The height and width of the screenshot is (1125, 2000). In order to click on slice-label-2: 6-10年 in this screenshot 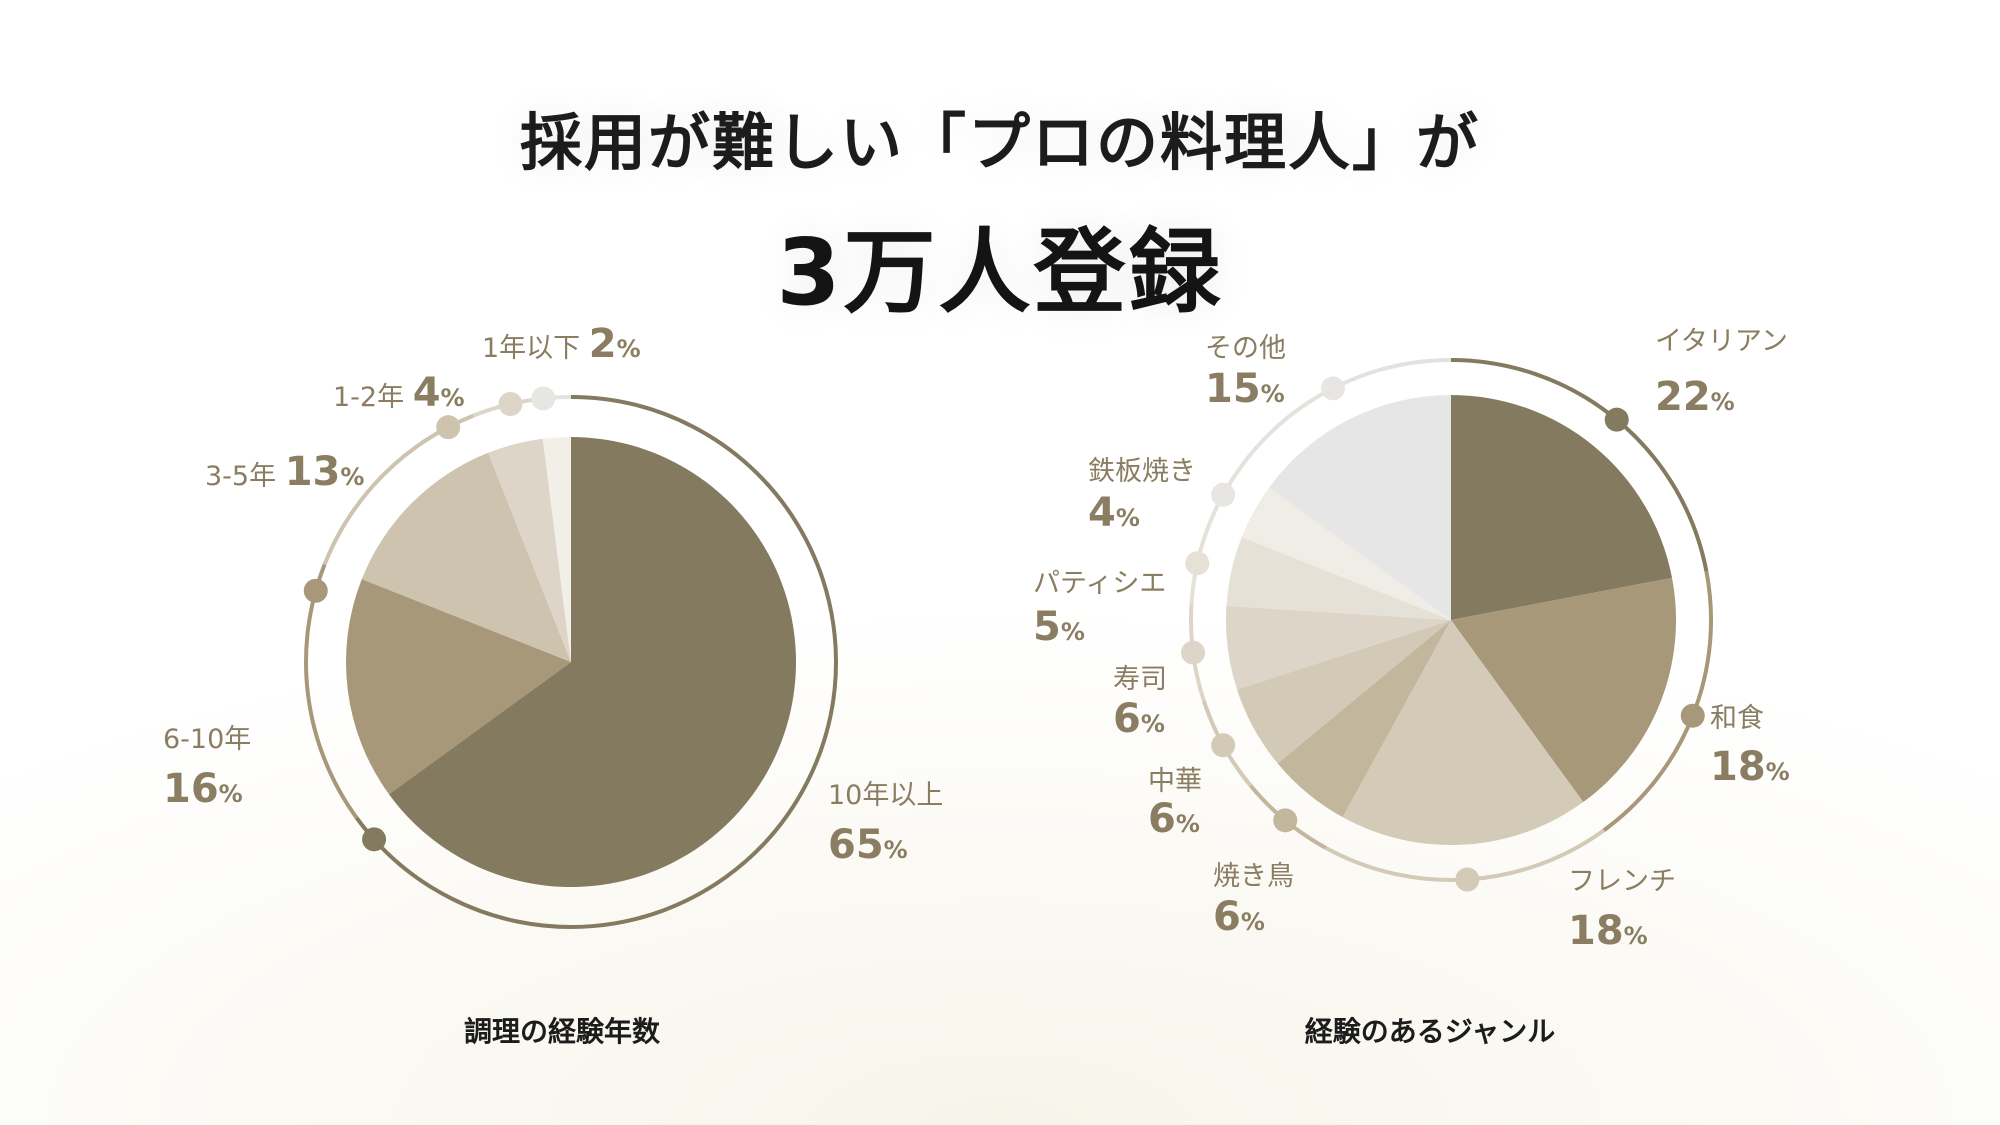, I will do `click(207, 739)`.